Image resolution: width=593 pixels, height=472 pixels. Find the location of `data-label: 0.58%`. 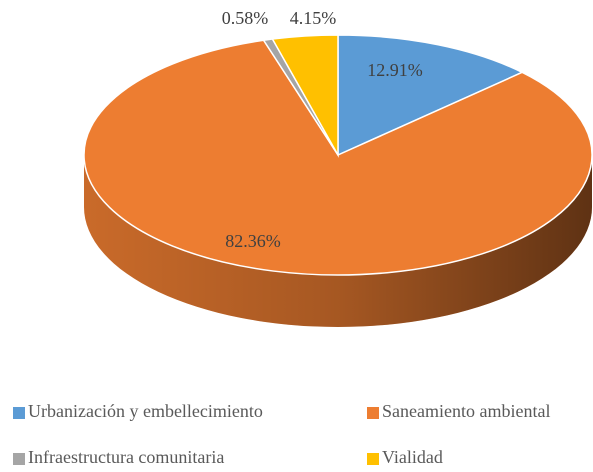

data-label: 0.58% is located at coordinates (245, 18).